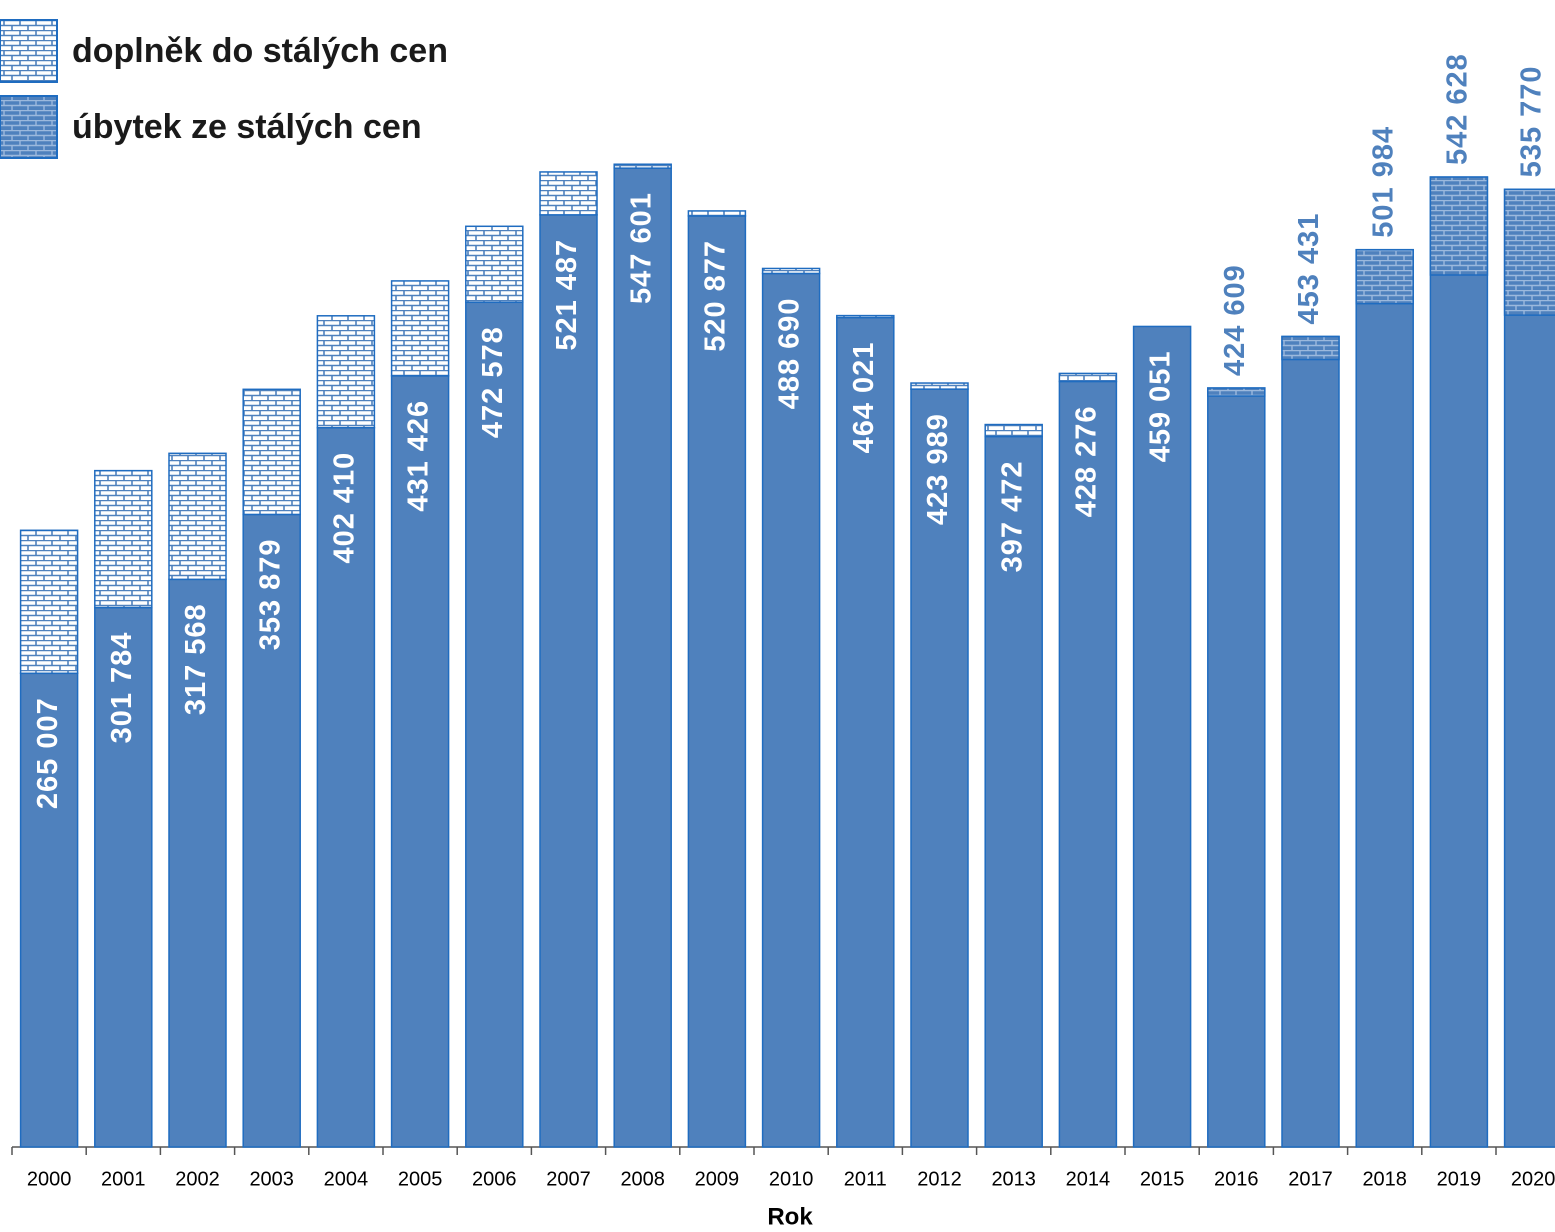 The image size is (1555, 1232). What do you see at coordinates (247, 127) in the screenshot?
I see `legend-label: úbytek ze stálých cen` at bounding box center [247, 127].